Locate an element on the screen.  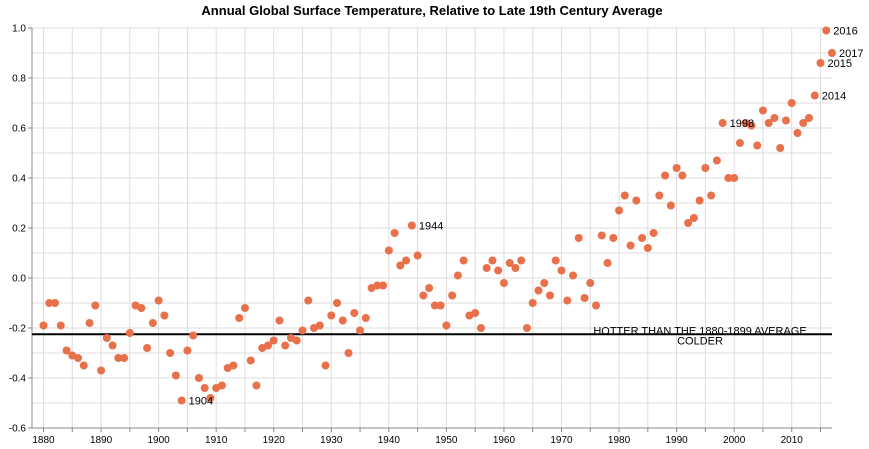
reference-label-hotter: HOTTER THAN THE 1880-1899 AVERAGE is located at coordinates (699, 331).